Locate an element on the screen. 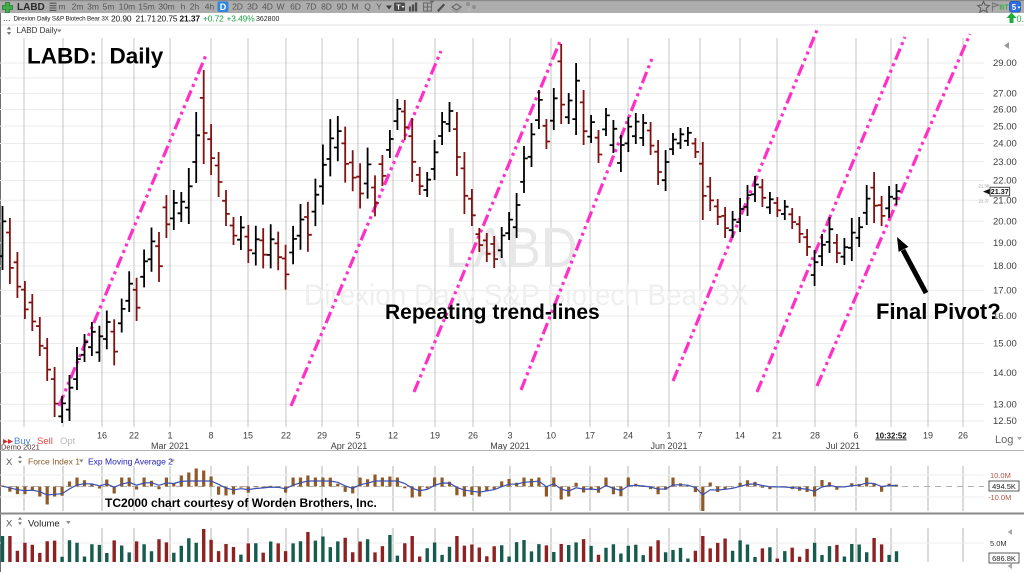  svg-text: 3 is located at coordinates (509, 436).